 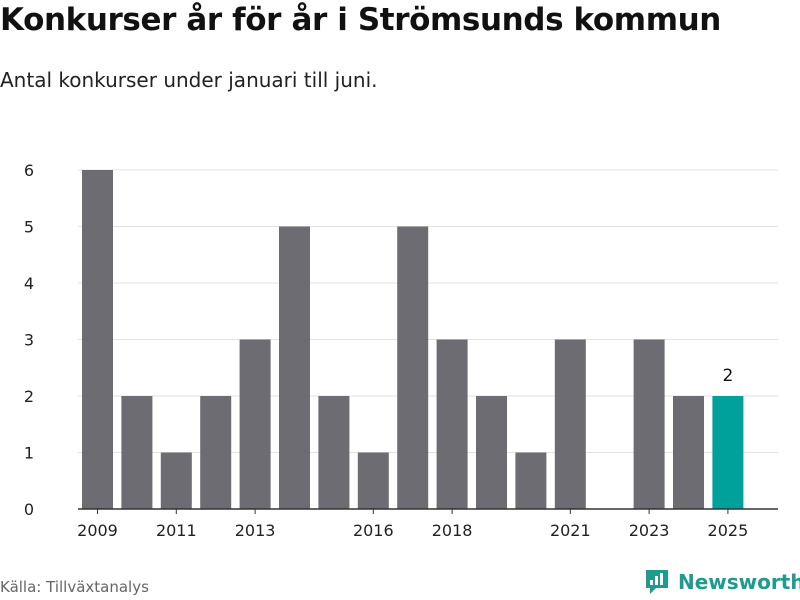 I want to click on data-label: 2, so click(x=727, y=376).